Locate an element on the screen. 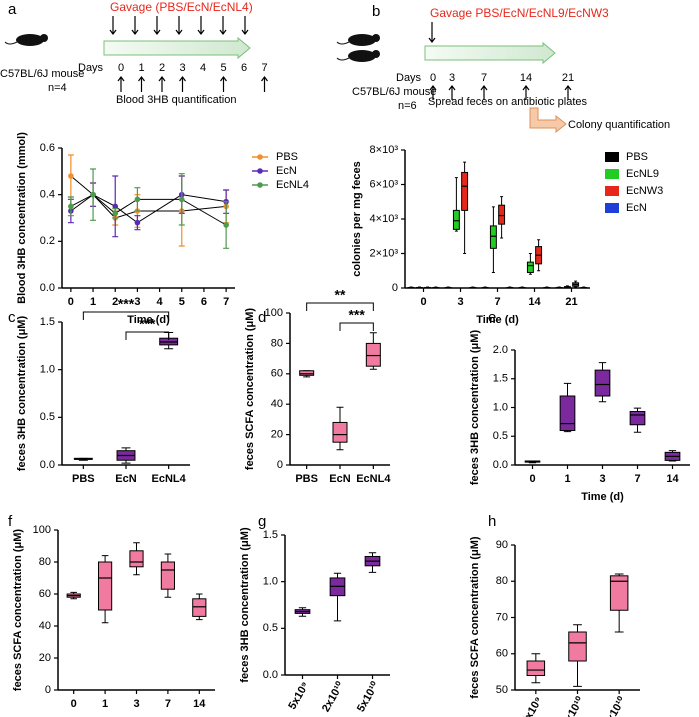 This screenshot has height=717, width=699. significance-label: ** is located at coordinates (340, 295).